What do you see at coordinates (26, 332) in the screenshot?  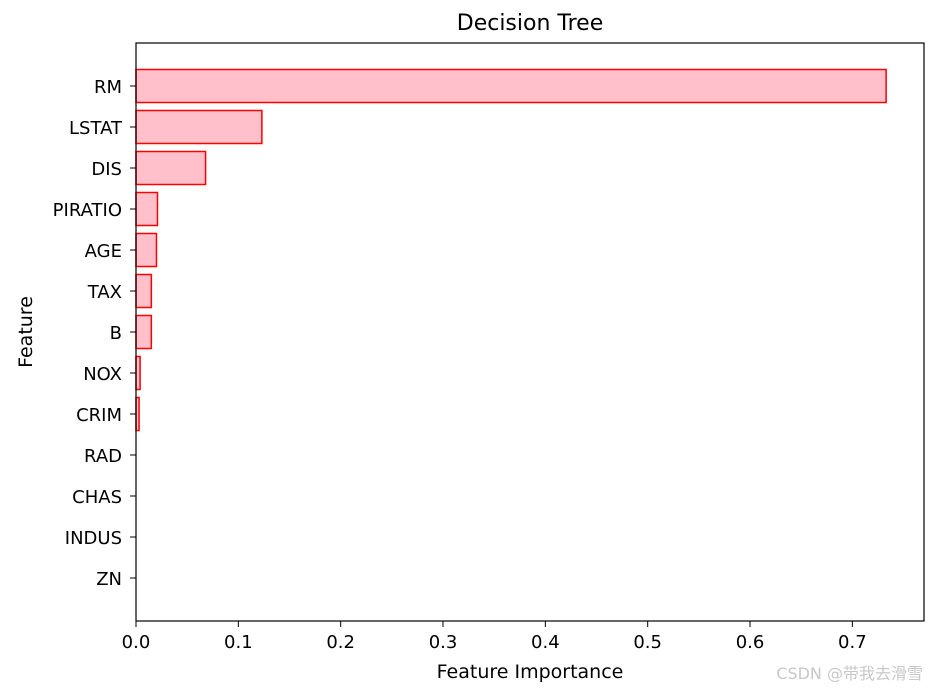 I see `y-axis-label: Feature` at bounding box center [26, 332].